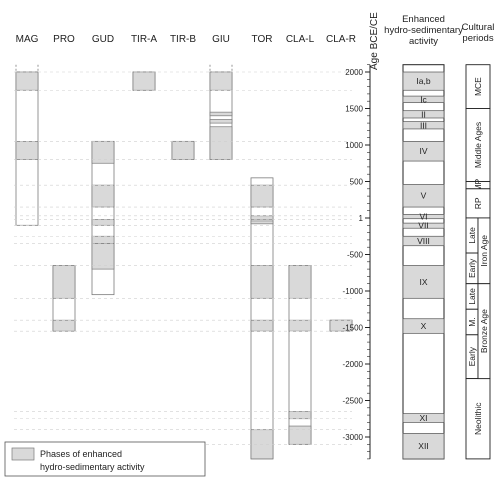  Describe the element at coordinates (103, 218) in the screenshot. I see `column-gud` at that location.